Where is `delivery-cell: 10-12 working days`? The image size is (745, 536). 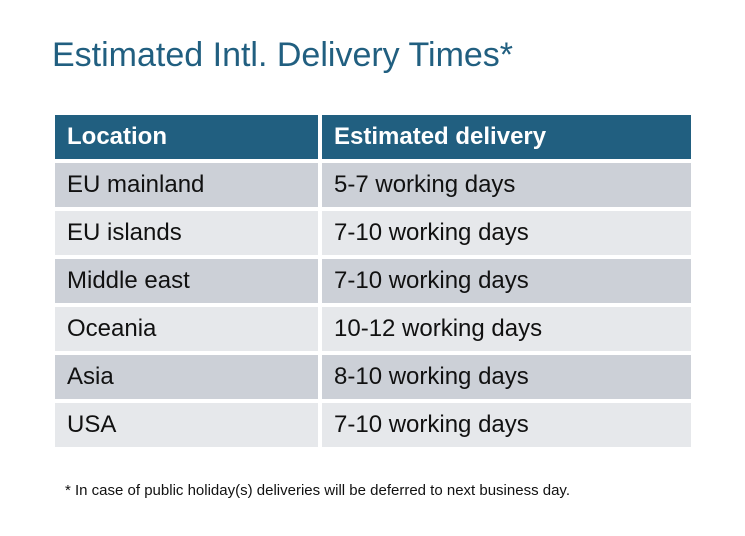 delivery-cell: 10-12 working days is located at coordinates (506, 329).